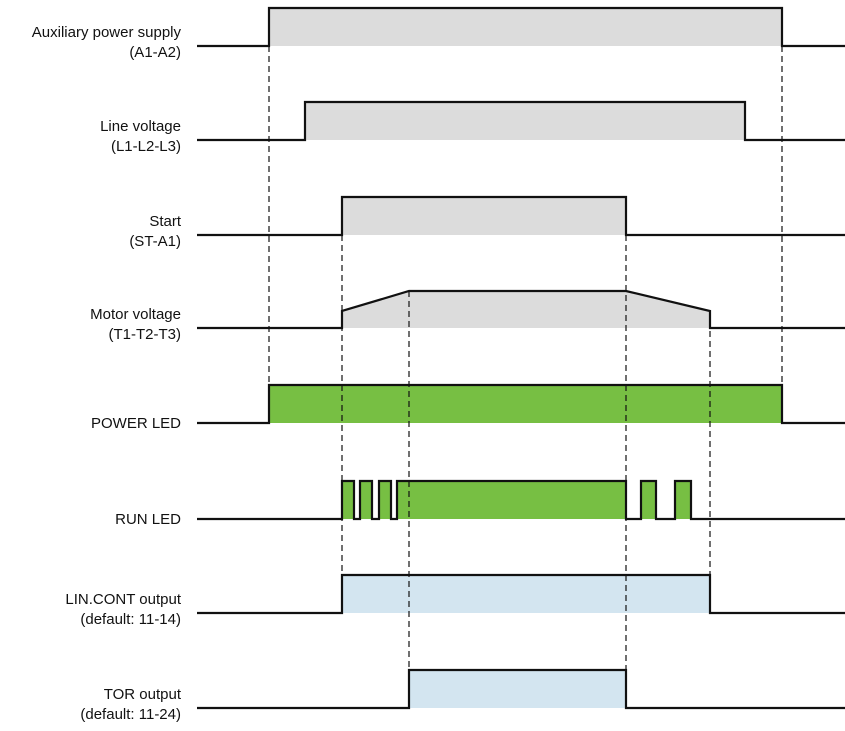 The width and height of the screenshot is (845, 731). I want to click on power-led-label: POWER LED, so click(136, 423).